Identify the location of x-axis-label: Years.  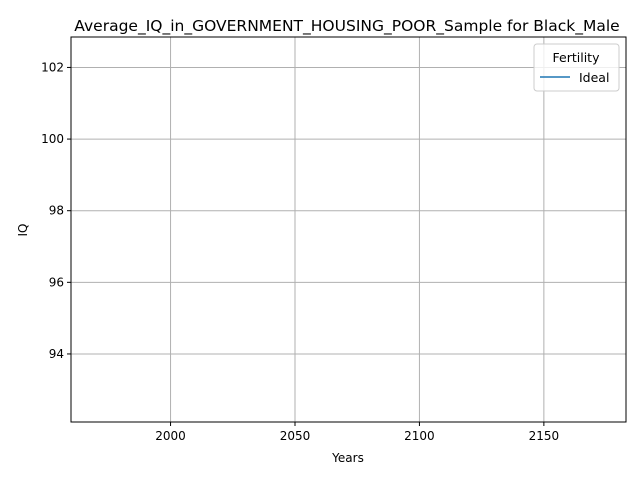
(347, 458).